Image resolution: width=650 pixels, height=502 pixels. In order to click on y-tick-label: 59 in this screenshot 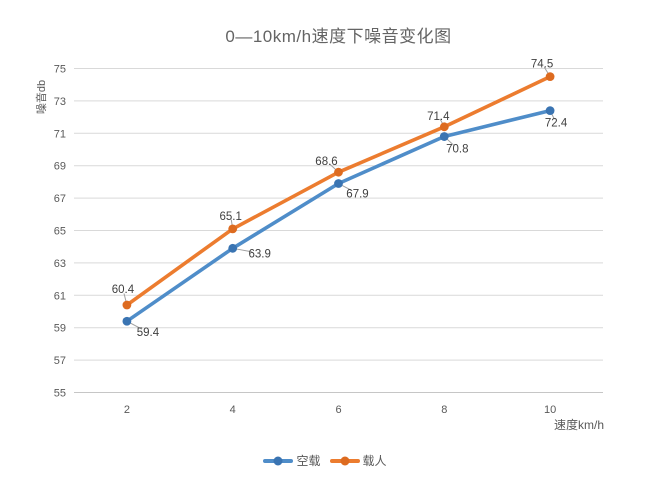, I will do `click(60, 329)`.